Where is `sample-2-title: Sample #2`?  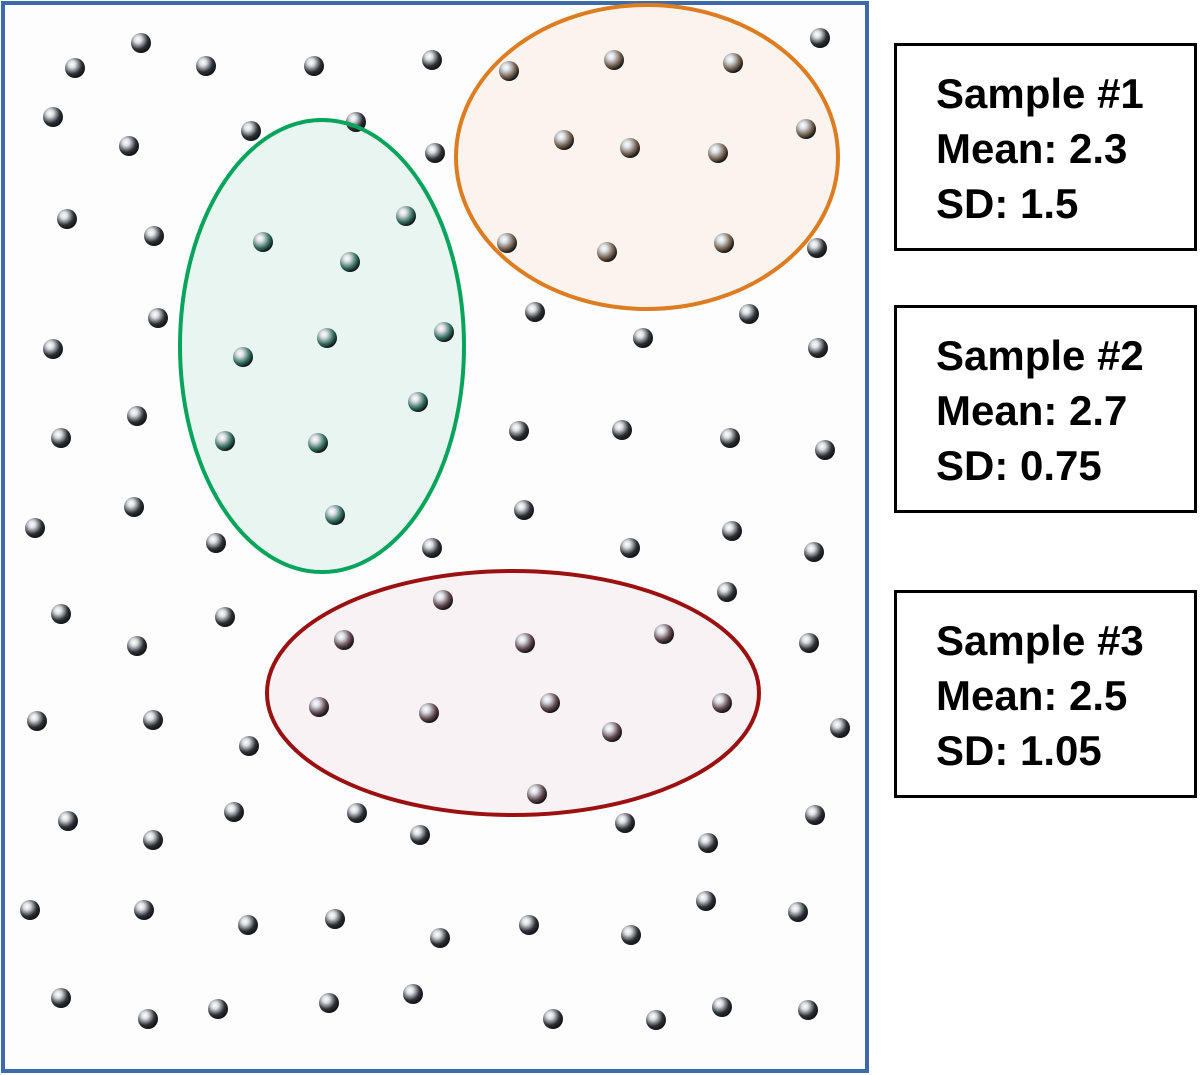
sample-2-title: Sample #2 is located at coordinates (1040, 355).